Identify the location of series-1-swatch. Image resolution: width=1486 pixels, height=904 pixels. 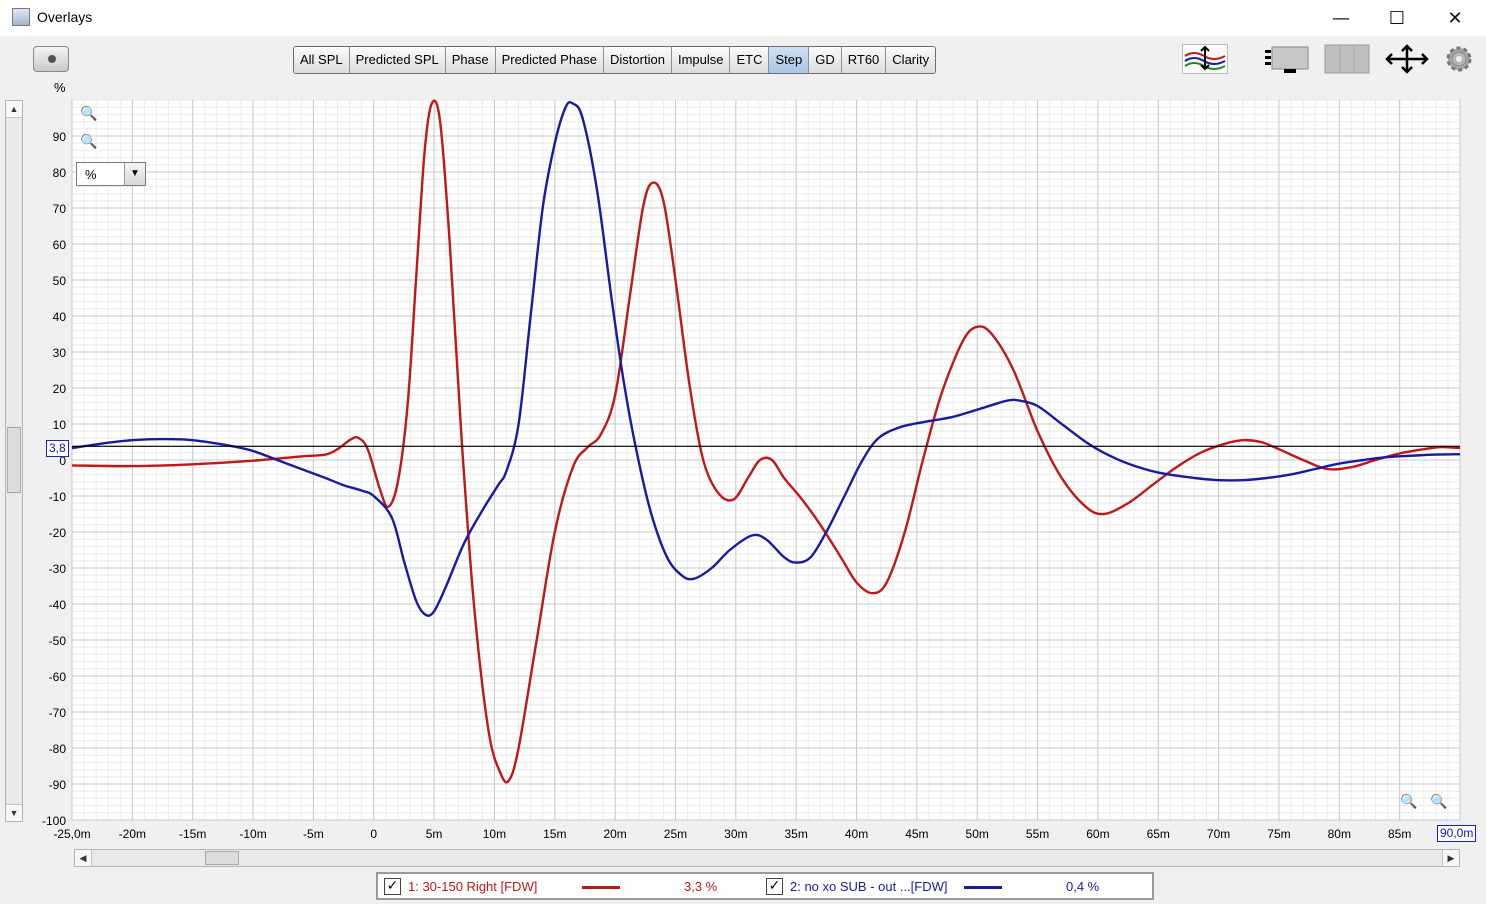
(601, 887).